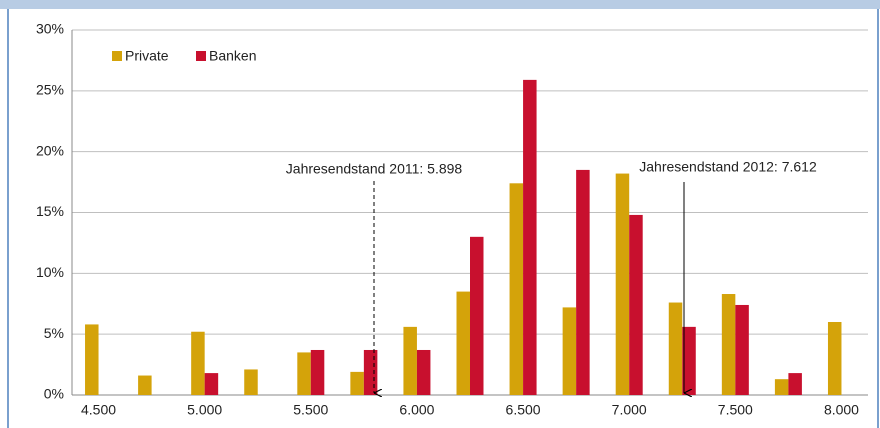 Image resolution: width=880 pixels, height=428 pixels. What do you see at coordinates (416, 410) in the screenshot?
I see `x-tick-label: 6.000` at bounding box center [416, 410].